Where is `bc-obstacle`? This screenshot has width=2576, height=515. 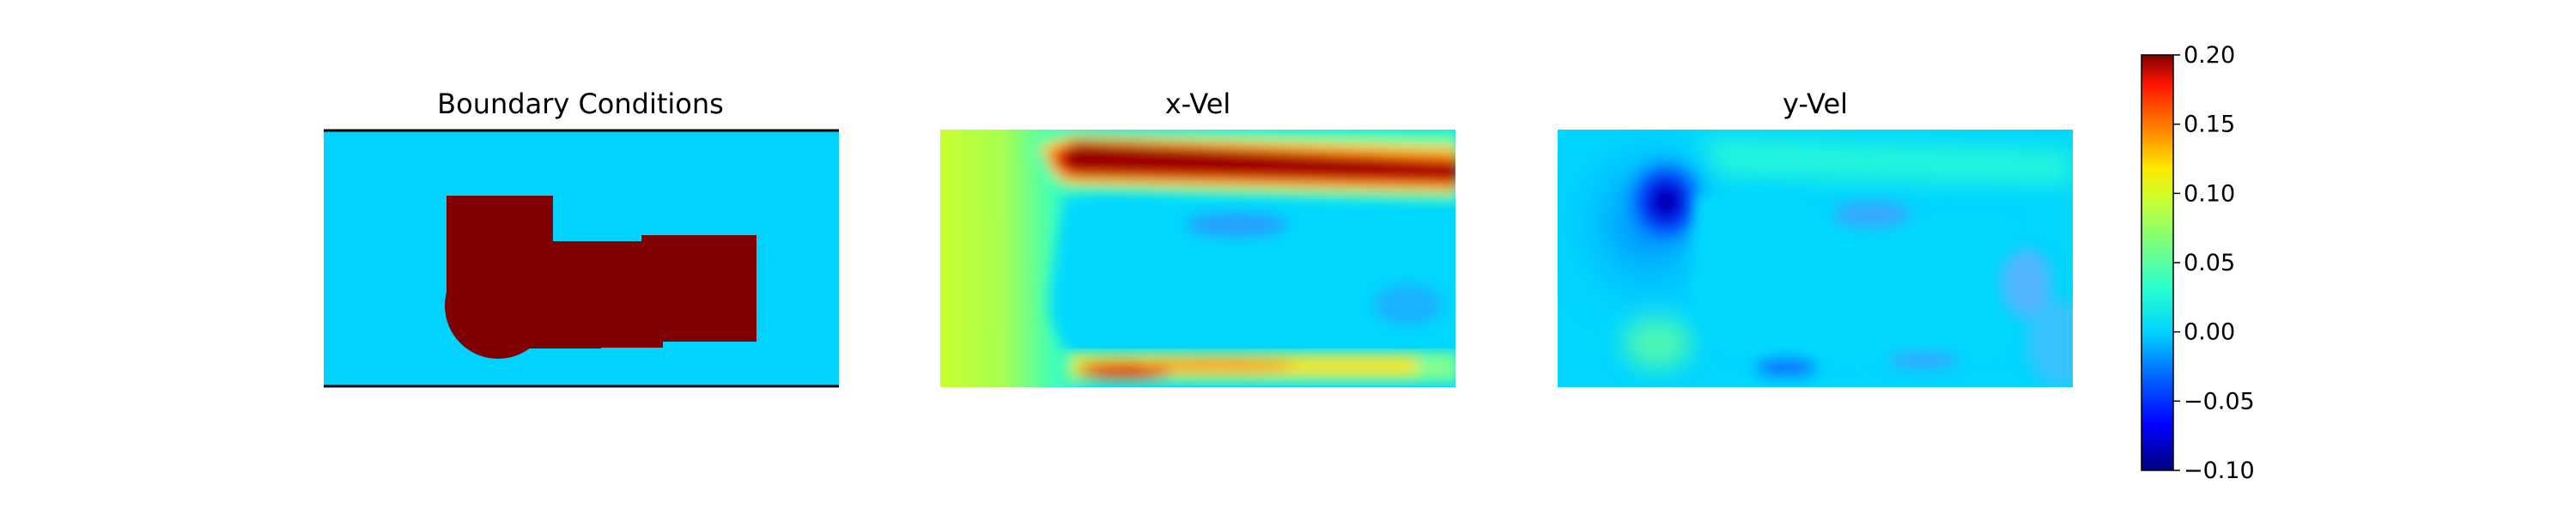
bc-obstacle is located at coordinates (600, 277).